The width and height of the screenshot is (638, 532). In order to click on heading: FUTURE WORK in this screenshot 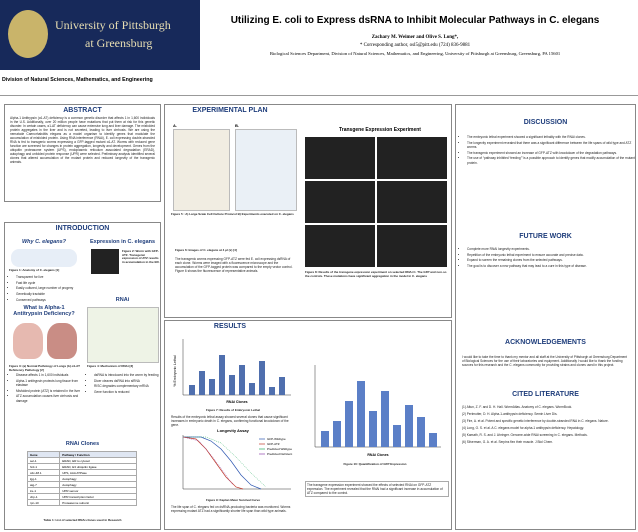, I will do `click(545, 236)`.